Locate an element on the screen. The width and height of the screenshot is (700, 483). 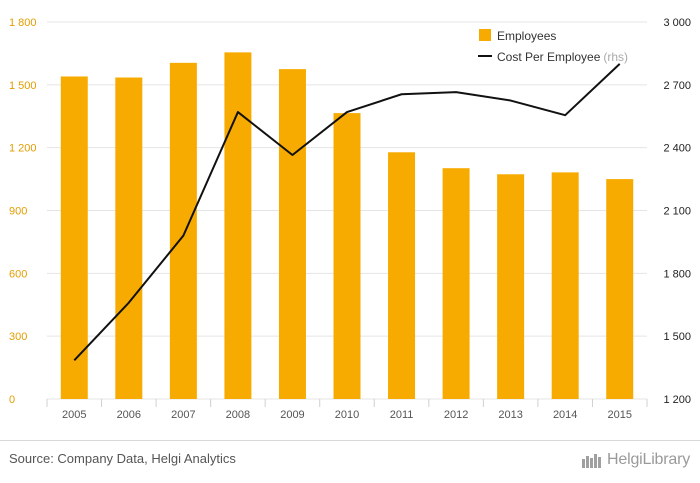
legend-cost-label: Cost Per Employee (rhs) is located at coordinates (562, 57).